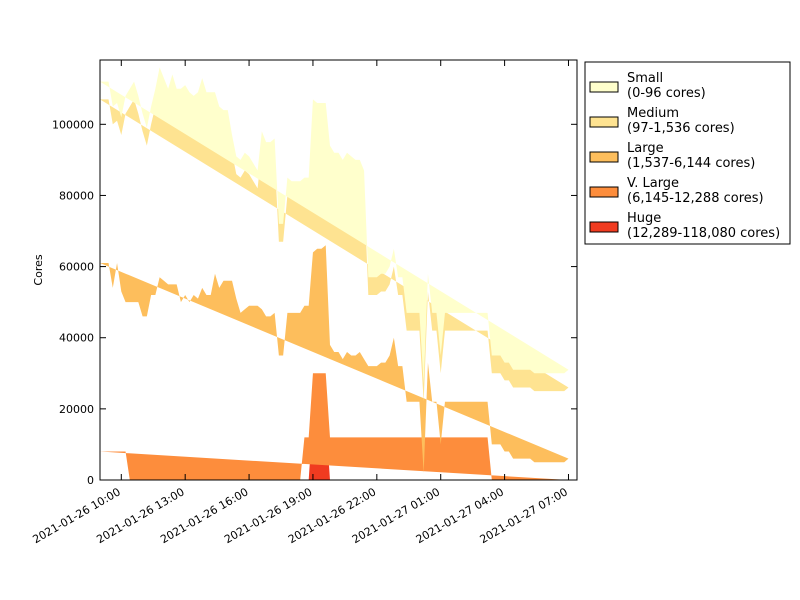 The width and height of the screenshot is (800, 600). I want to click on legend-box, so click(687, 153).